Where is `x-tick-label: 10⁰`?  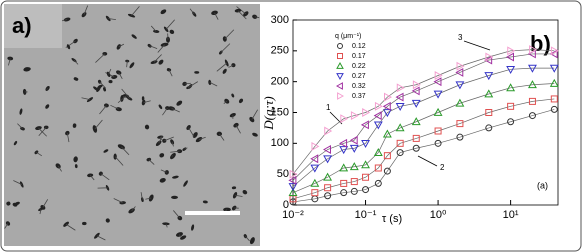 x-tick-label: 10⁰ is located at coordinates (438, 215).